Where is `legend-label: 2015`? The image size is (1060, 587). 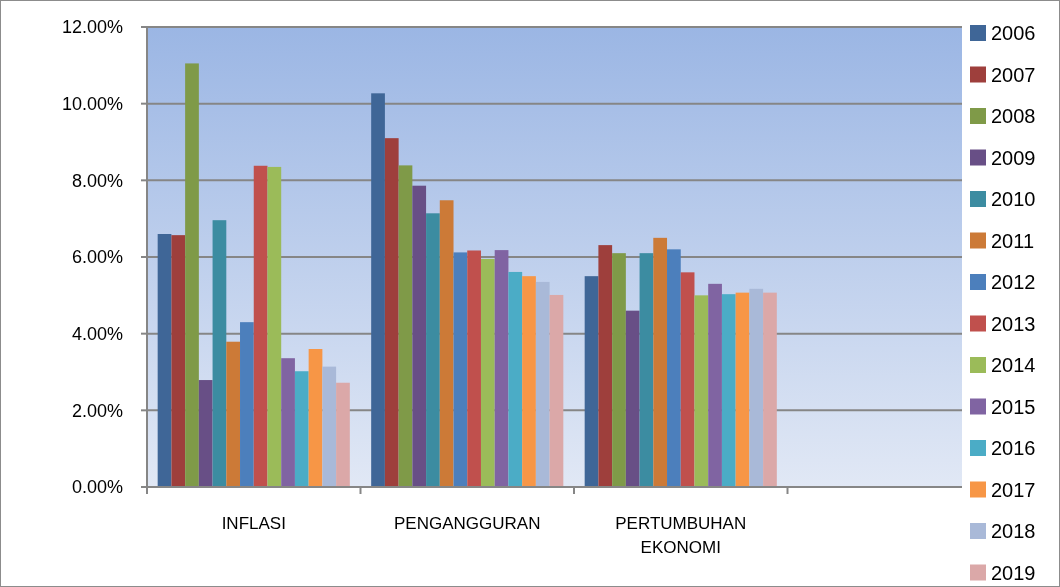 legend-label: 2015 is located at coordinates (1013, 406).